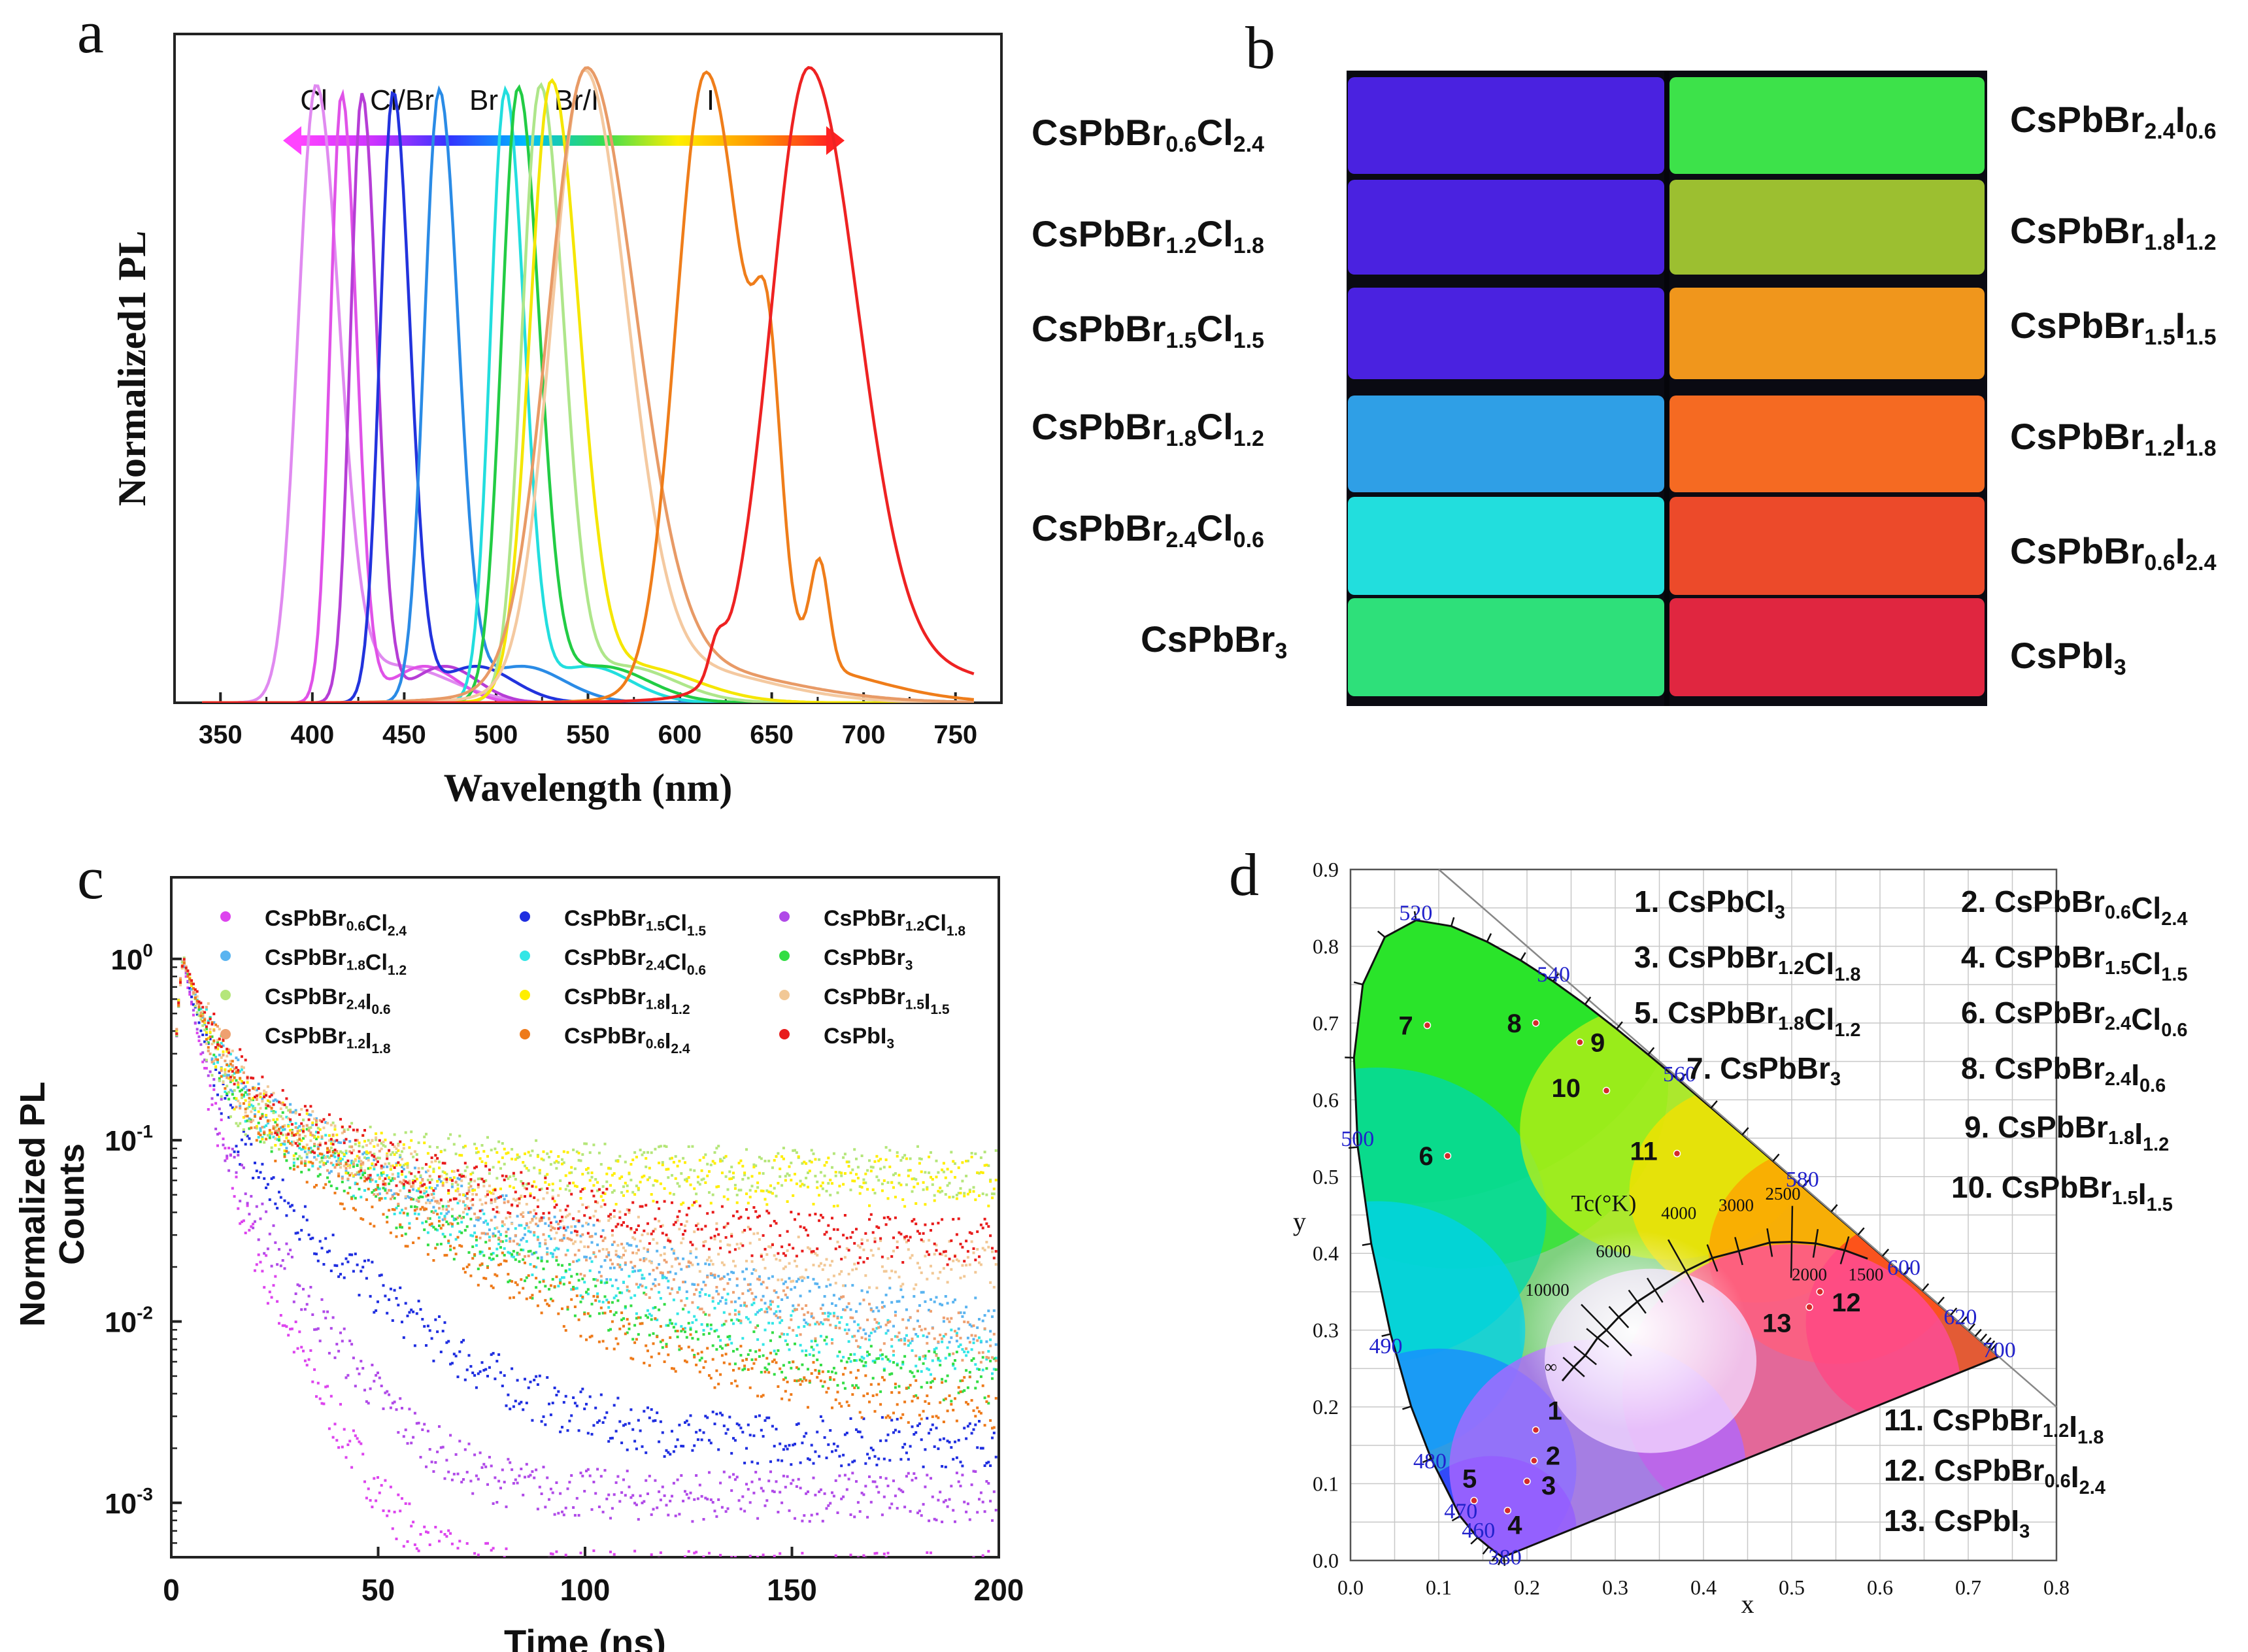 The image size is (2248, 1652). What do you see at coordinates (131, 958) in the screenshot?
I see `y-tick-label: 100` at bounding box center [131, 958].